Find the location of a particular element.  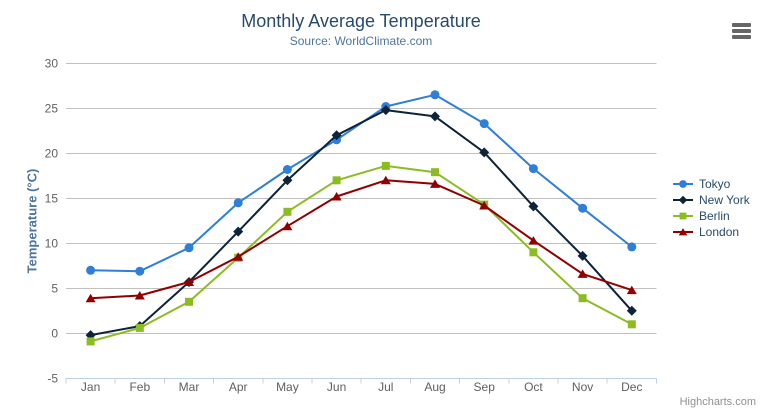

data-point-new-york-May is located at coordinates (287, 180).